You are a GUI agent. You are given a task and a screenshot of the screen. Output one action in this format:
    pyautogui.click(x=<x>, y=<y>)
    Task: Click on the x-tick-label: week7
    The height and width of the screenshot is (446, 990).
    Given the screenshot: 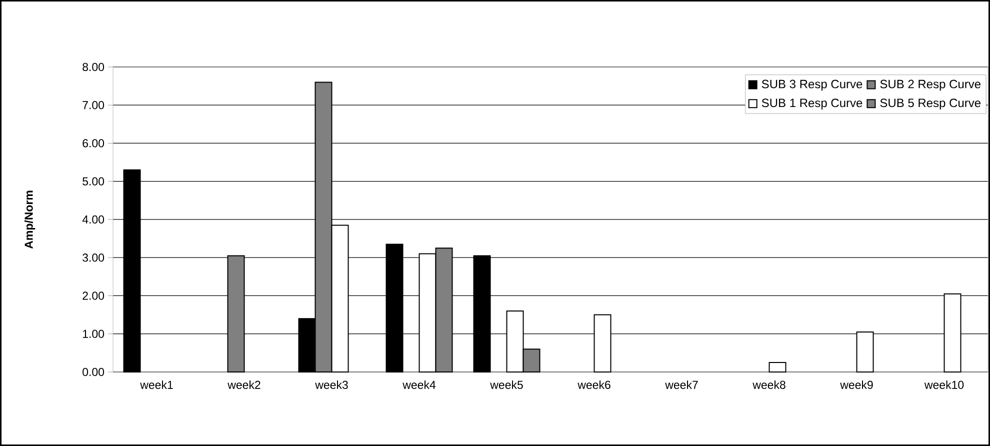 What is the action you would take?
    pyautogui.click(x=681, y=384)
    